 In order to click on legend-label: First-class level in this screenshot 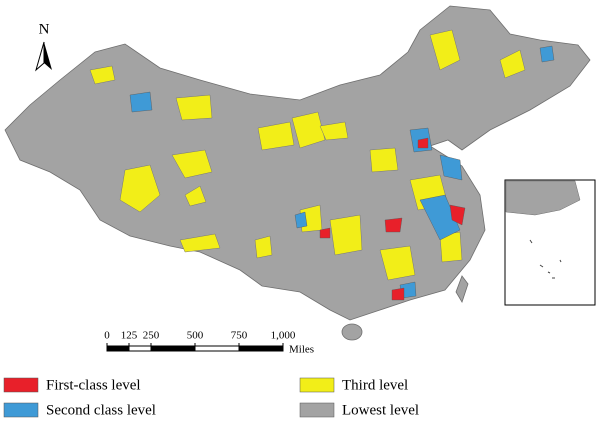, I will do `click(93, 385)`.